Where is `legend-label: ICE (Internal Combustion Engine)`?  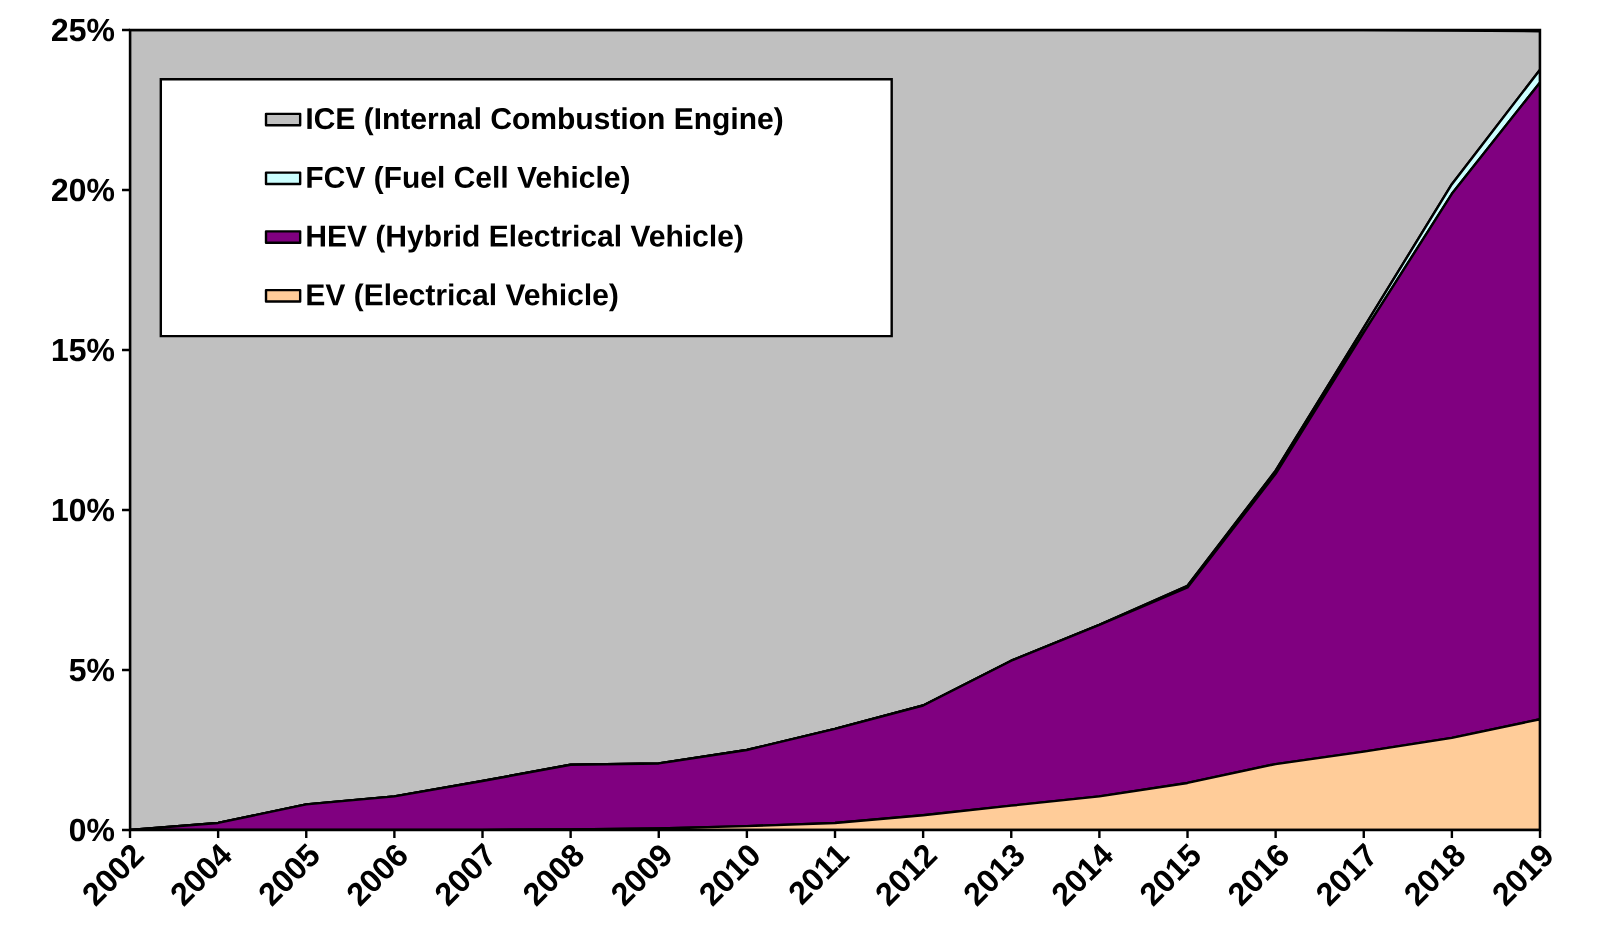
legend-label: ICE (Internal Combustion Engine) is located at coordinates (545, 121).